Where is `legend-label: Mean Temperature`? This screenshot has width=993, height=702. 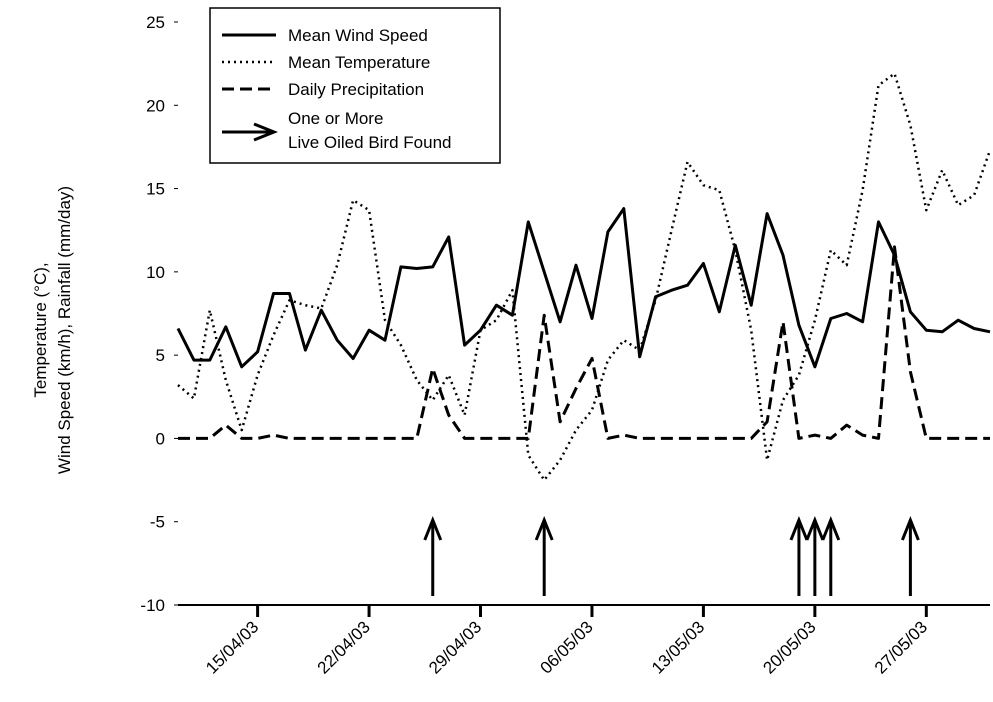 legend-label: Mean Temperature is located at coordinates (359, 62).